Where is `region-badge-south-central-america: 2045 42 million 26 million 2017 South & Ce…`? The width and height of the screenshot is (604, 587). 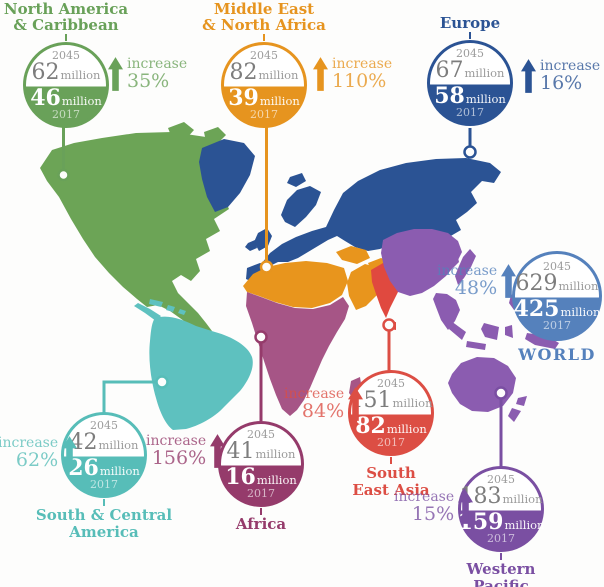 region-badge-south-central-america: 2045 42 million 26 million 2017 South & Ce… is located at coordinates (104, 476).